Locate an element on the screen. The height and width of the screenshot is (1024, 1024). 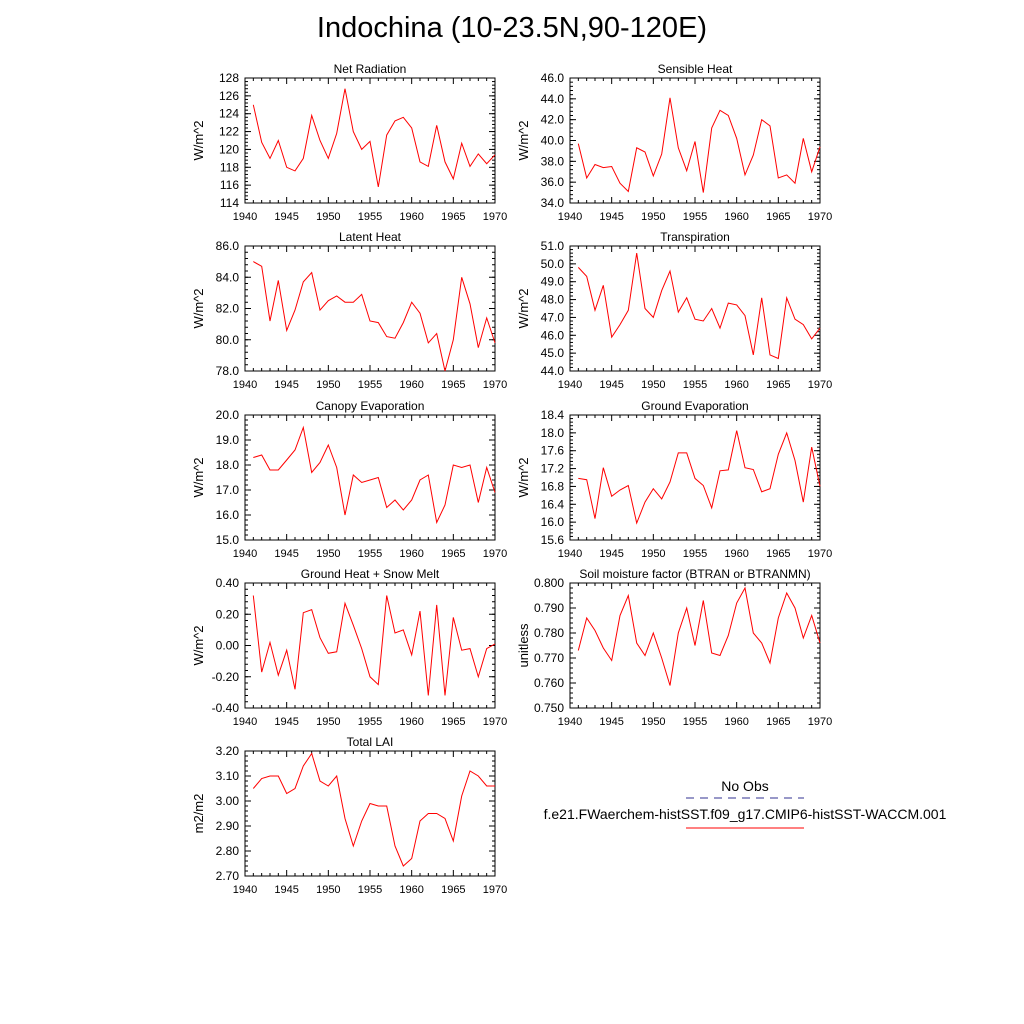
y-tick-label: 48.0 is located at coordinates (553, 300).